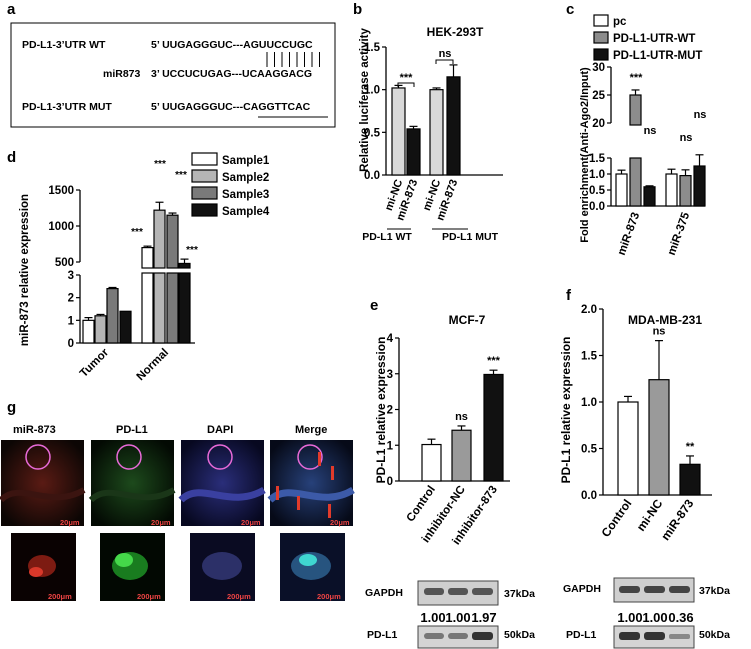 The width and height of the screenshot is (751, 649). What do you see at coordinates (657, 56) in the screenshot?
I see `chart-c-legend-label-2: PD-L1-UTR-MUT` at bounding box center [657, 56].